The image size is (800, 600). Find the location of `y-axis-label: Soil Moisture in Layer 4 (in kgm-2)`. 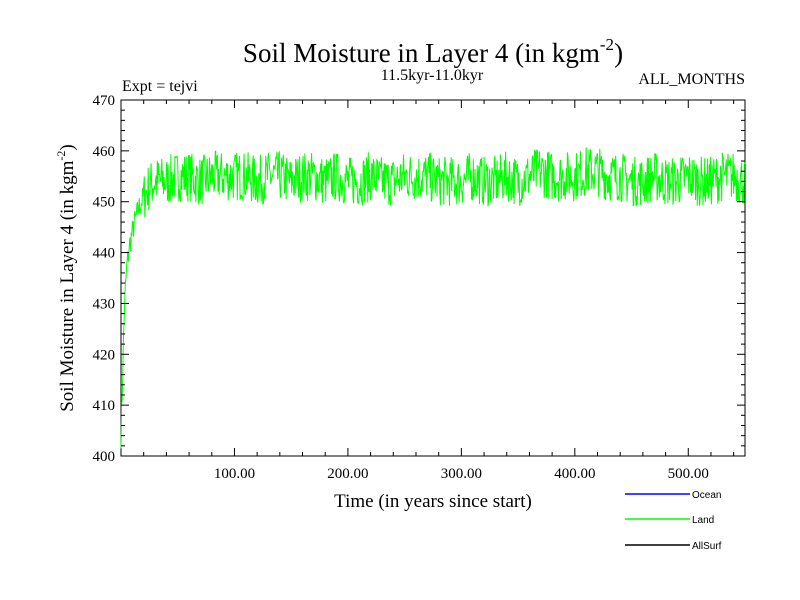

y-axis-label: Soil Moisture in Layer 4 (in kgm-2) is located at coordinates (66, 278).